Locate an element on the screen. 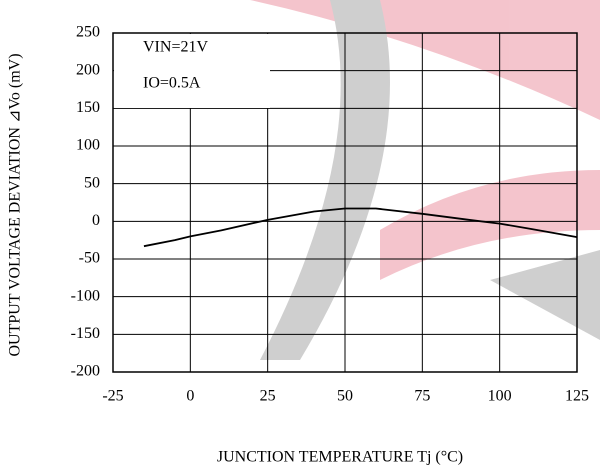 This screenshot has width=600, height=471. x-tick-label: 50 is located at coordinates (345, 396).